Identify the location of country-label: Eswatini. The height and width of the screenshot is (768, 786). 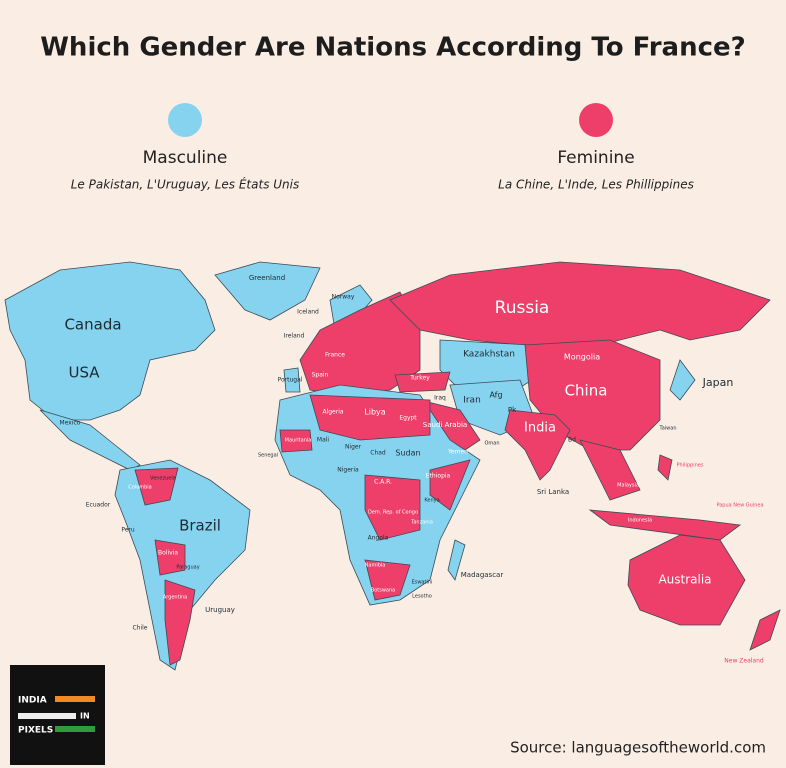
(422, 583).